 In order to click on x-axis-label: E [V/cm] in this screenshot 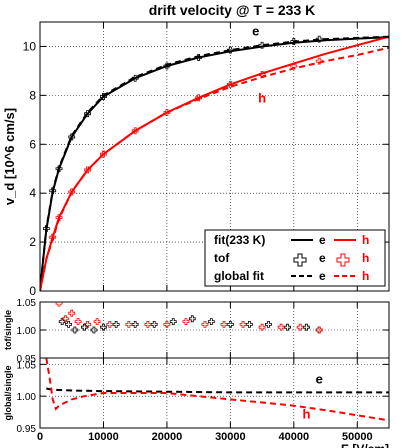, I will do `click(365, 445)`.